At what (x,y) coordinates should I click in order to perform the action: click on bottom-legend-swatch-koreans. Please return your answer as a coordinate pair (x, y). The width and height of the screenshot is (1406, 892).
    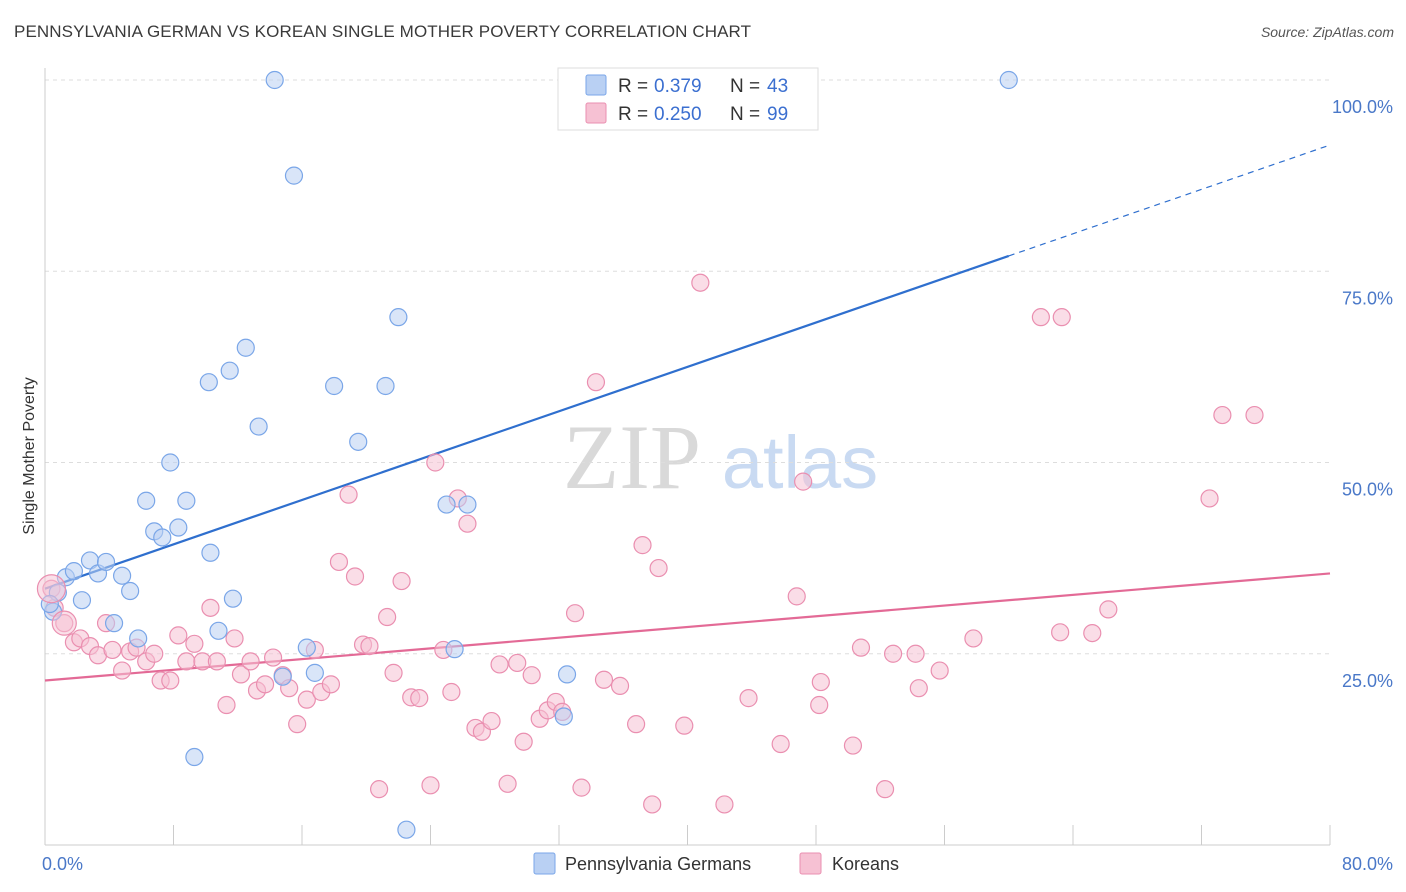
    Looking at the image, I should click on (810, 863).